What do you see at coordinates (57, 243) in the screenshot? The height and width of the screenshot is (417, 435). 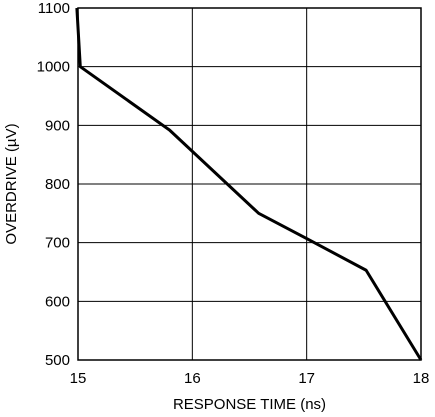 I see `y-tick-label: 700` at bounding box center [57, 243].